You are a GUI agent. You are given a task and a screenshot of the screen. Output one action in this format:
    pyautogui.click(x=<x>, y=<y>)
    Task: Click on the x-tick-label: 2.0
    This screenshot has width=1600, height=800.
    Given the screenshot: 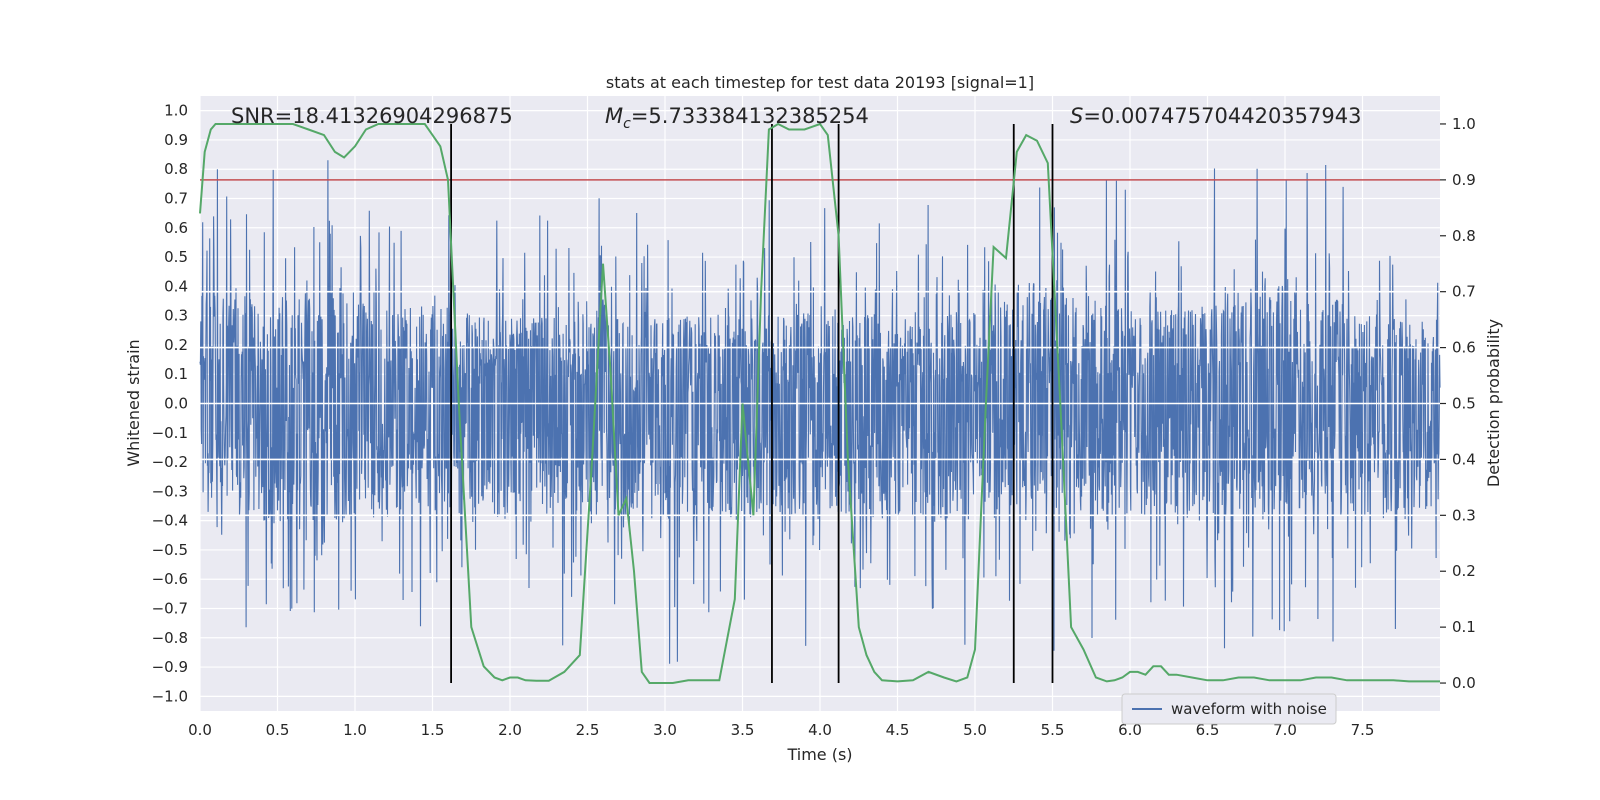 What is the action you would take?
    pyautogui.click(x=510, y=730)
    